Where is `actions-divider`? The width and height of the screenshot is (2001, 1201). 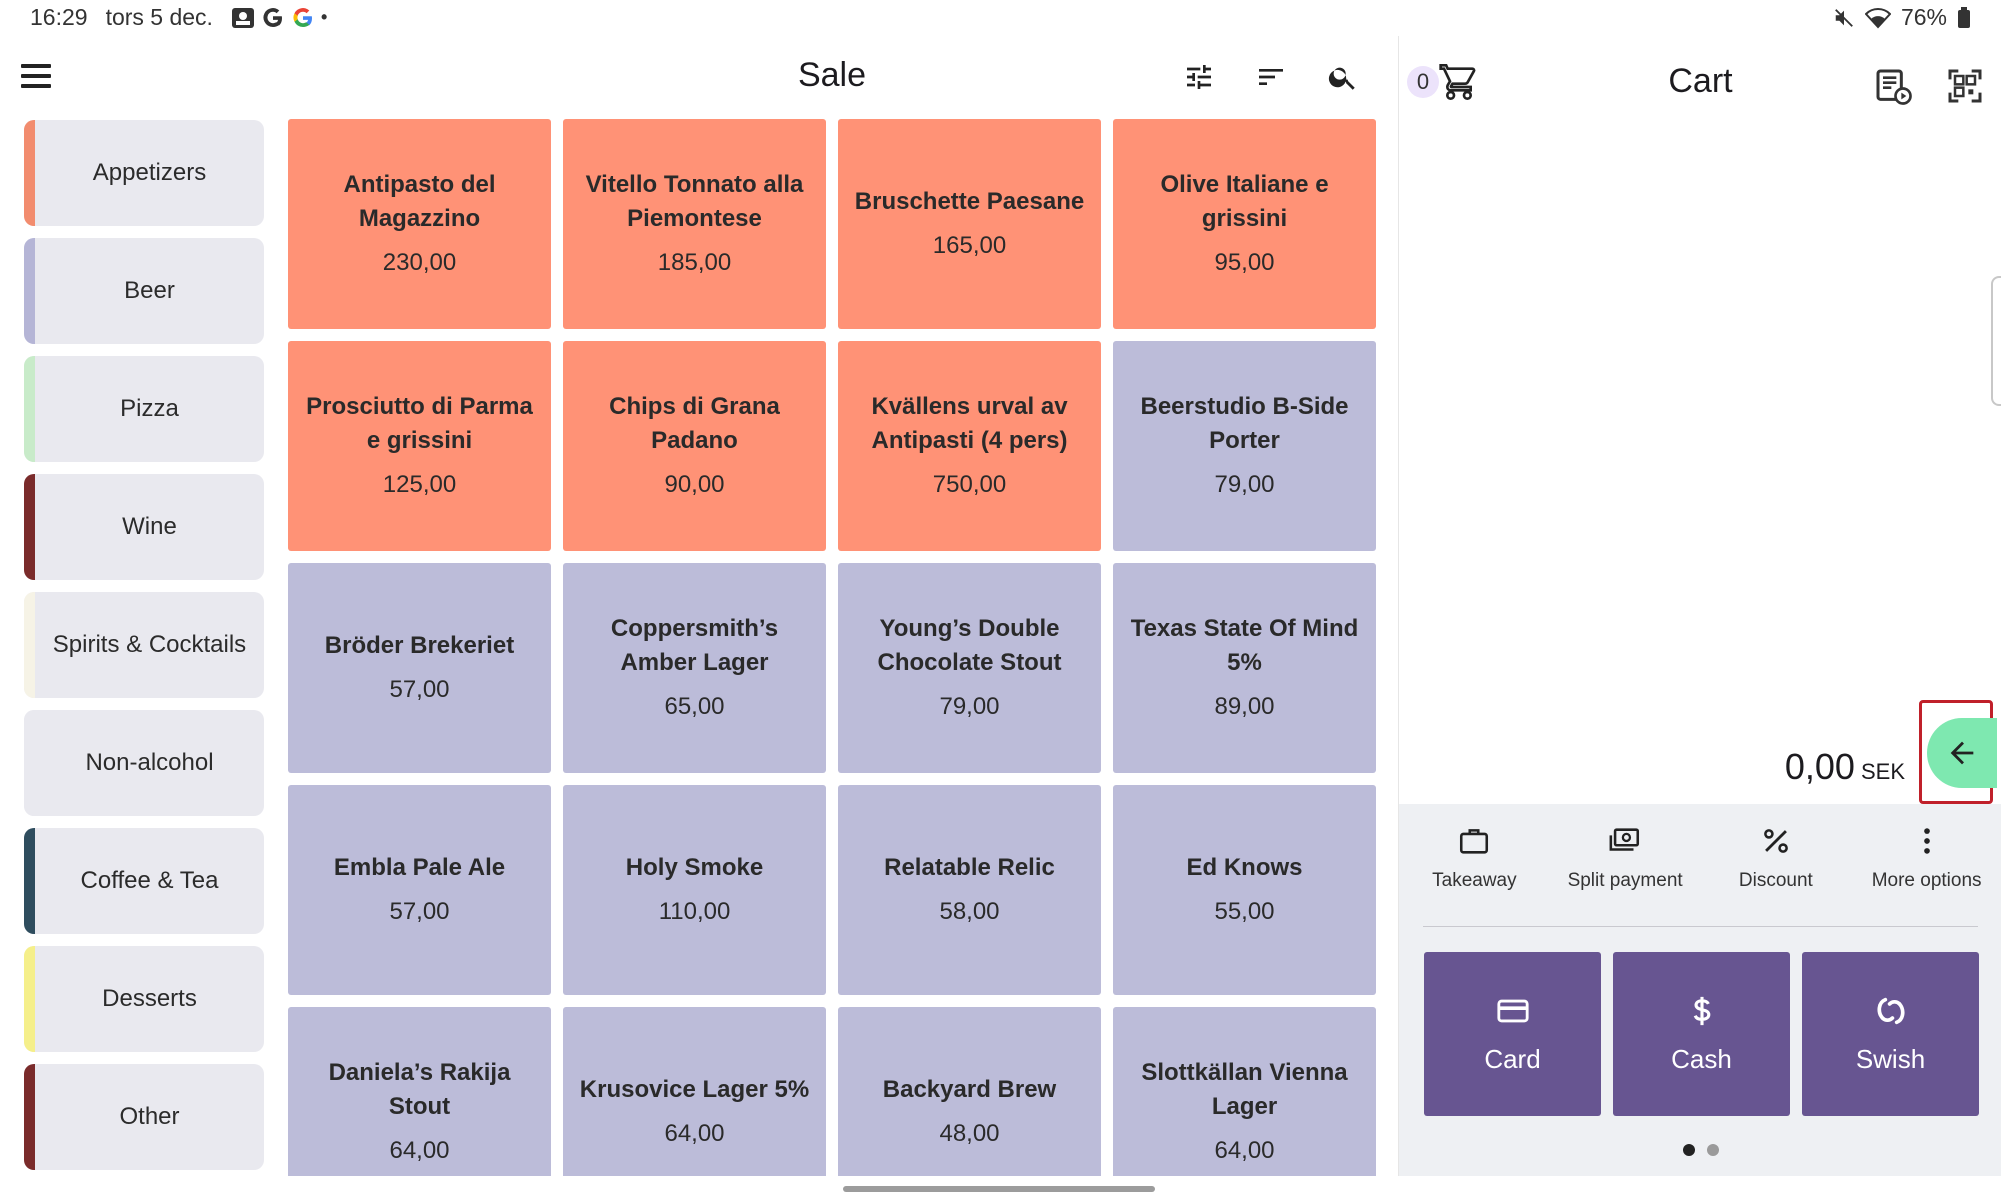
actions-divider is located at coordinates (1700, 926).